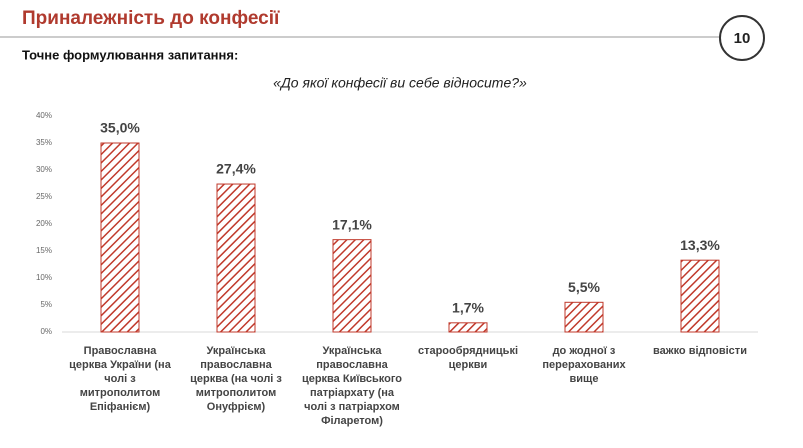 Image resolution: width=803 pixels, height=448 pixels. What do you see at coordinates (120, 128) in the screenshot?
I see `value-label: 35,0%` at bounding box center [120, 128].